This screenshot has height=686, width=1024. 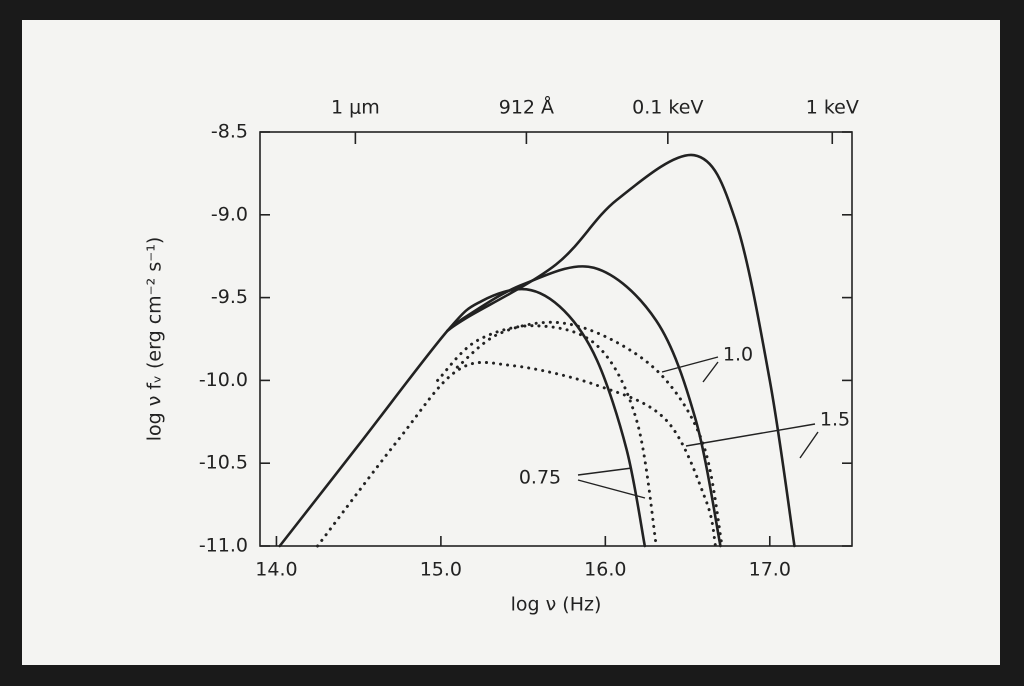 I want to click on y-tick-label: -9.0, so click(x=229, y=214).